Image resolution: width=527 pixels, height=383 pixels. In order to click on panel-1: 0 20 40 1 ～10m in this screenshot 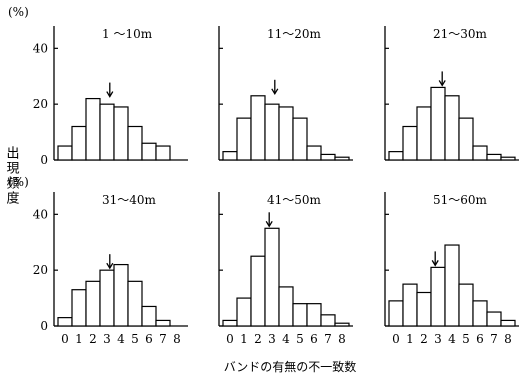, I will do `click(110, 96)`.